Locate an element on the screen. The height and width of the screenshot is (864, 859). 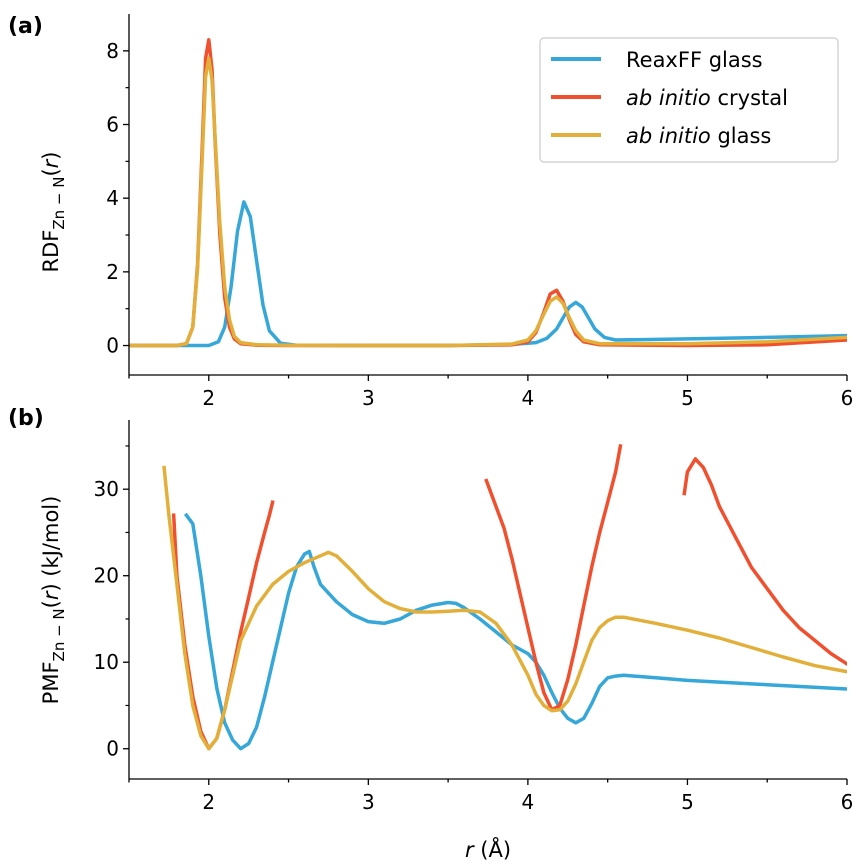
panel-b-y-tick-label: 30 is located at coordinates (106, 489).